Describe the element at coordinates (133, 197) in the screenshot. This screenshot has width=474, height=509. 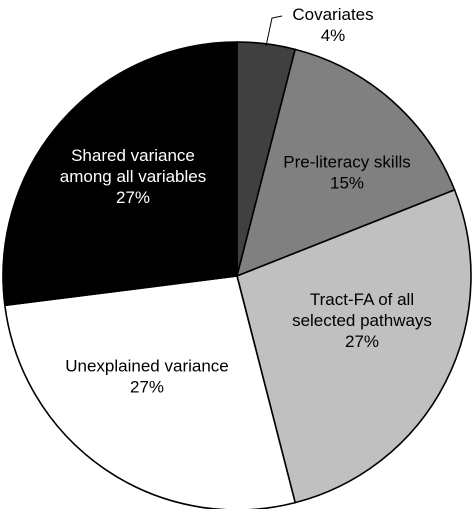
I see `slice-label-4-line-2: 27%` at that location.